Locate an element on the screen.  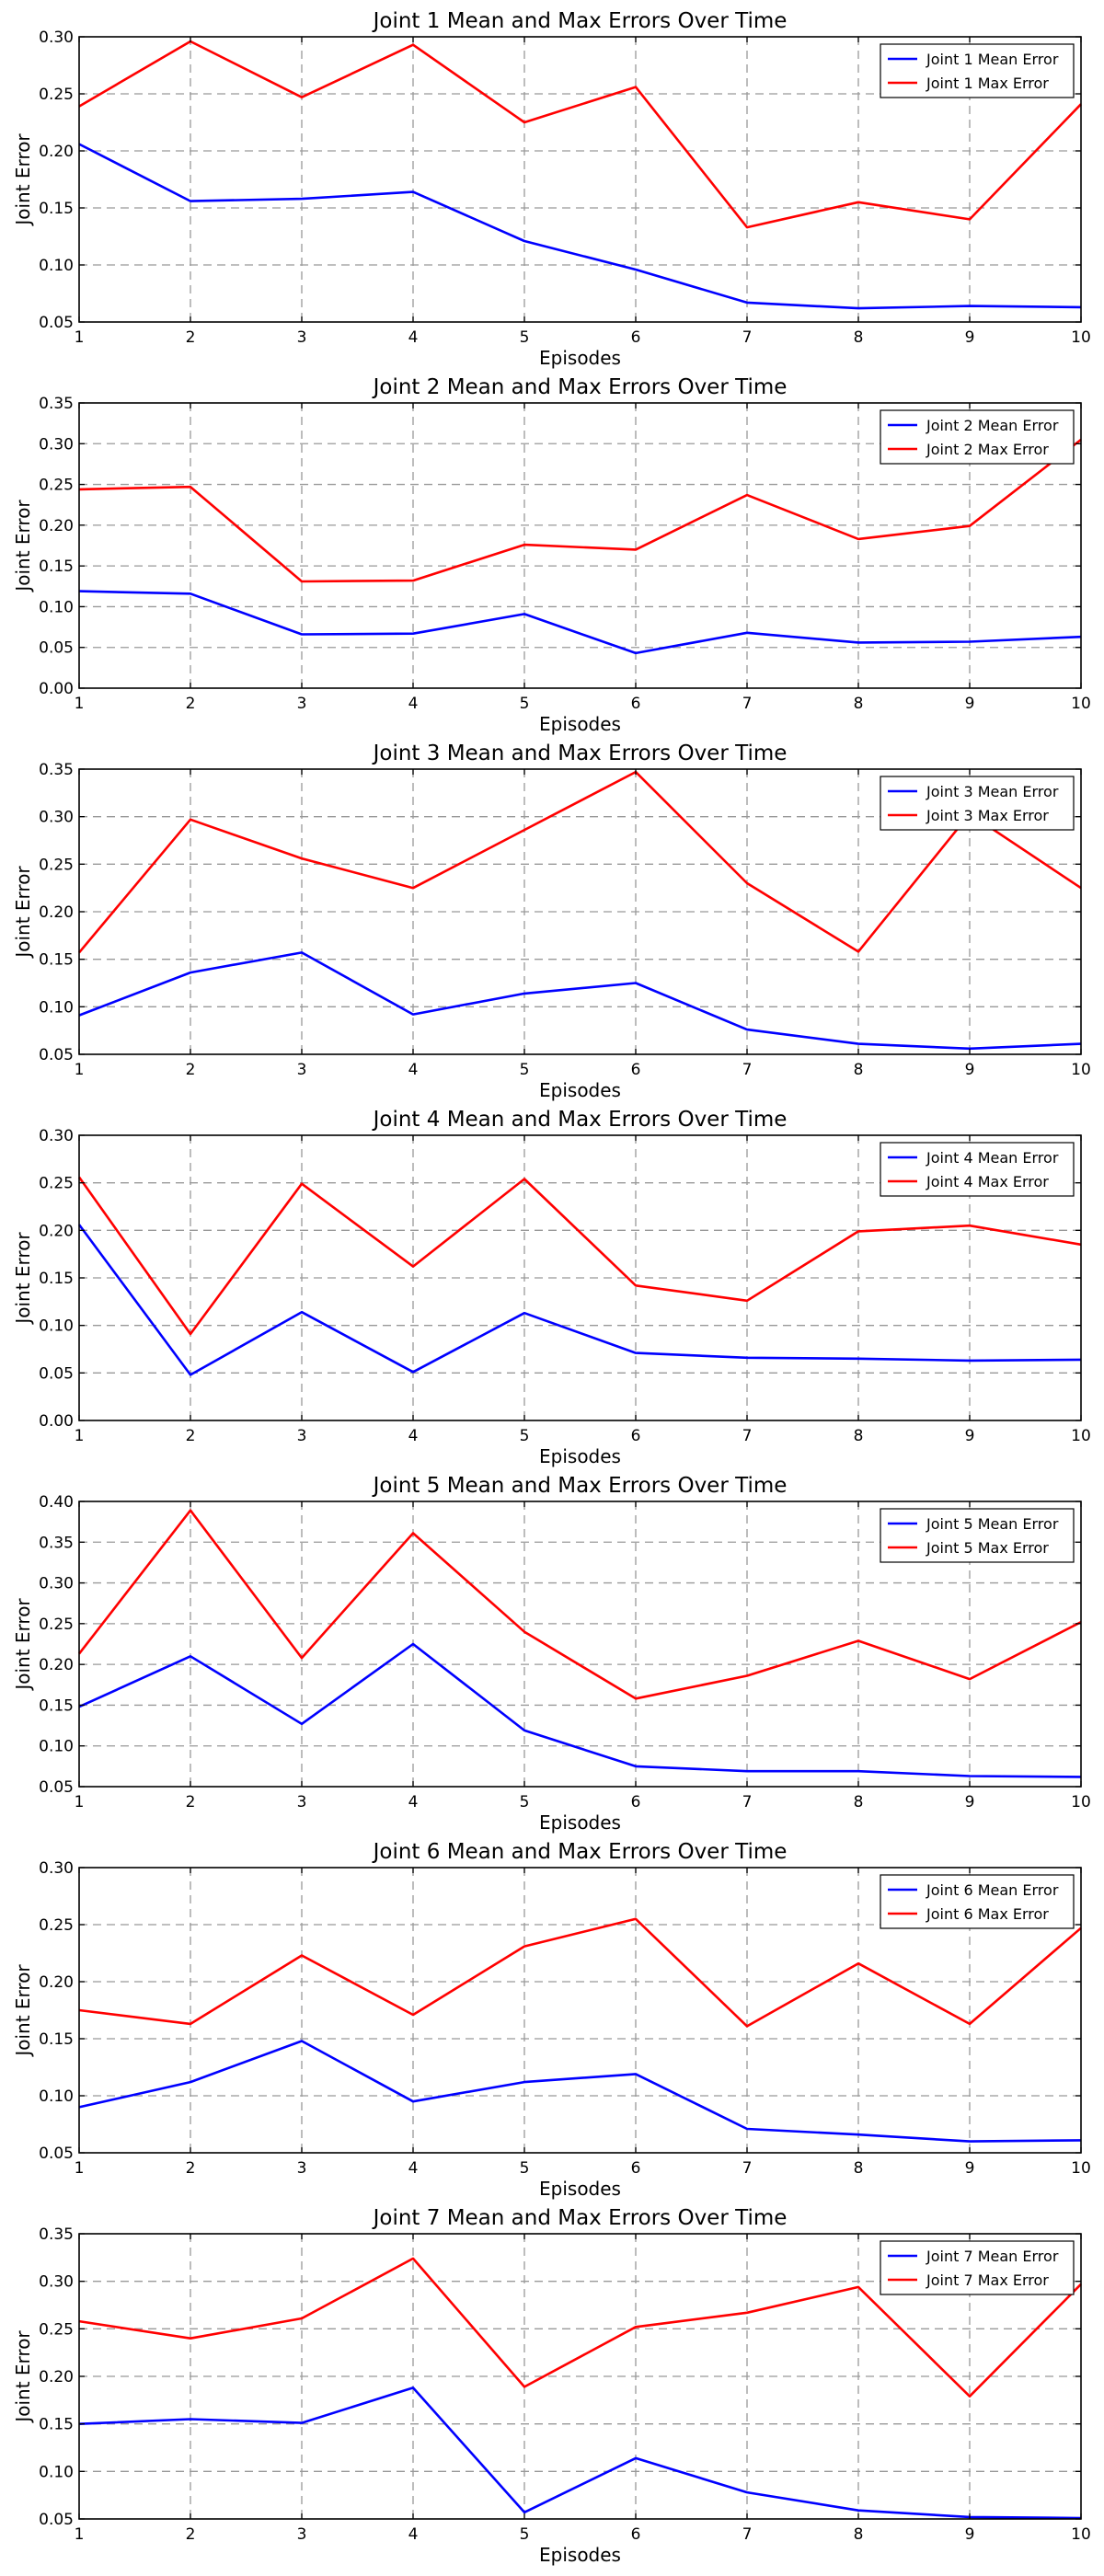
legend-entry: Joint 4 Max Error is located at coordinates (987, 1181).